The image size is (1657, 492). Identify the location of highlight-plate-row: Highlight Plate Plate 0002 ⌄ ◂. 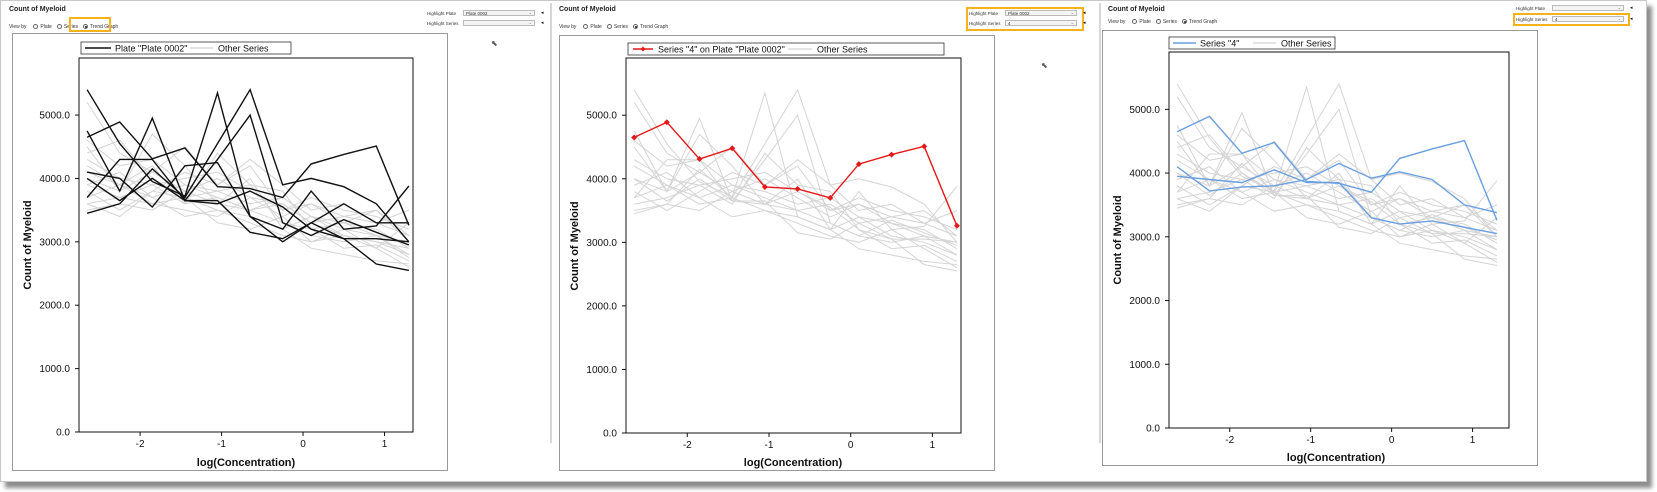
(485, 13).